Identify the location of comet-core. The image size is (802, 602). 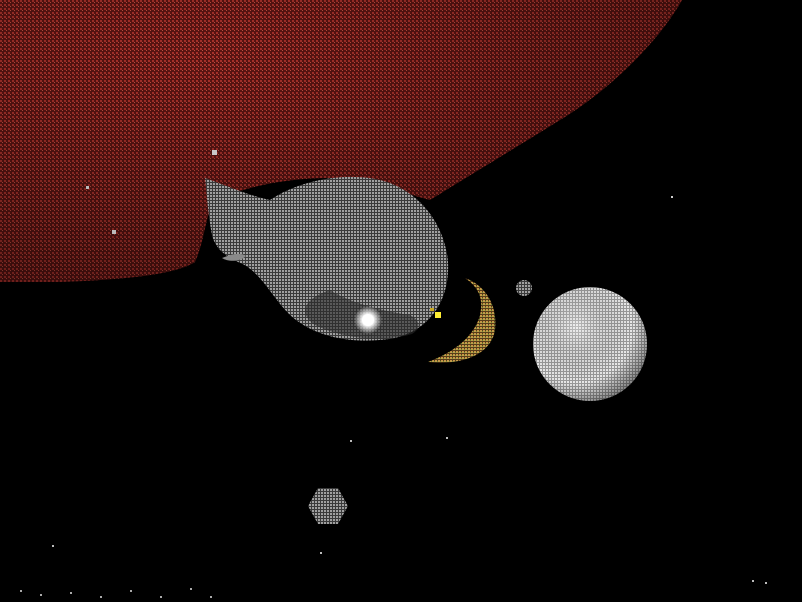
(368, 320).